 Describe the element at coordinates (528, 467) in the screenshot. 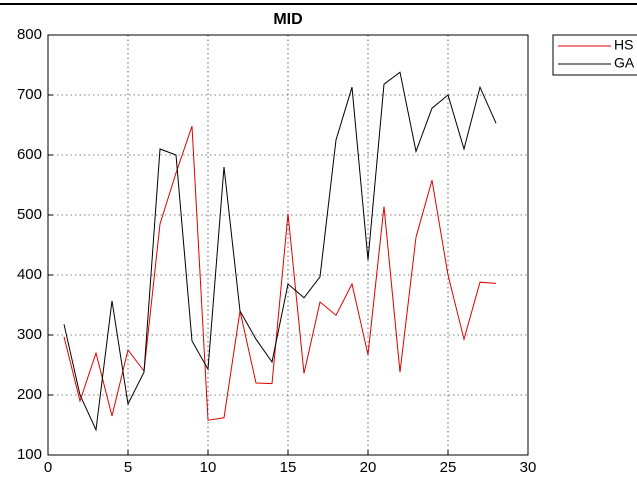

I see `x-tick-label: 30` at that location.